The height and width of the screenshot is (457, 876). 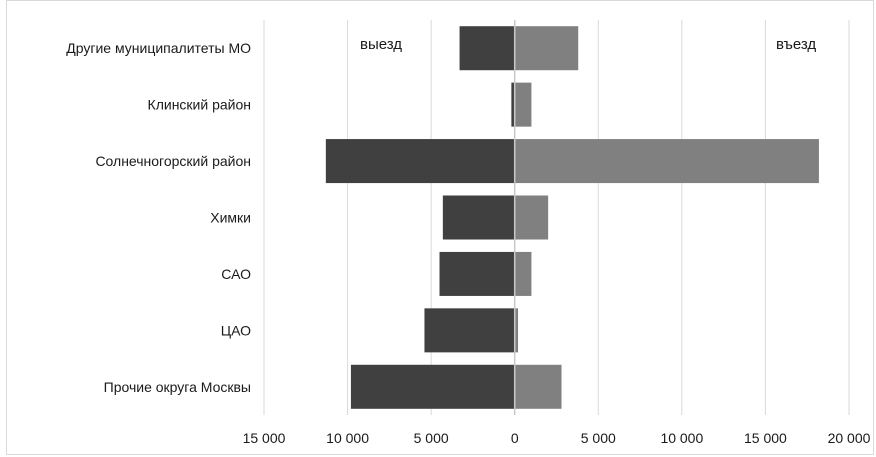 I want to click on annotation-left: выезд, so click(x=381, y=44).